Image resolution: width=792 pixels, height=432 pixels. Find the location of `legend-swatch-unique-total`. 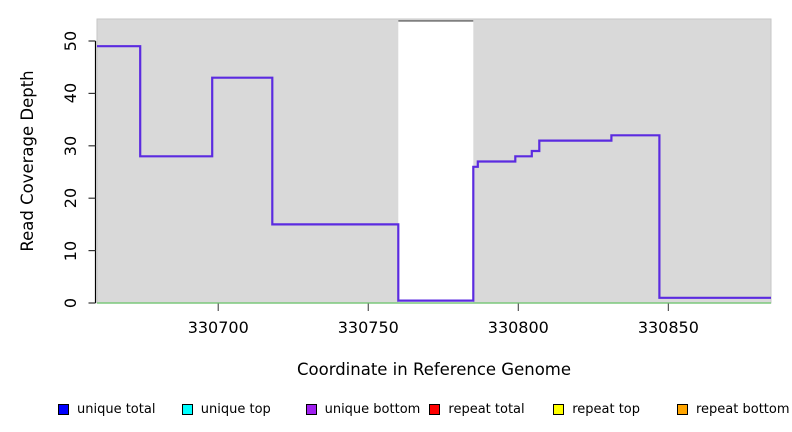

legend-swatch-unique-total is located at coordinates (63, 409).